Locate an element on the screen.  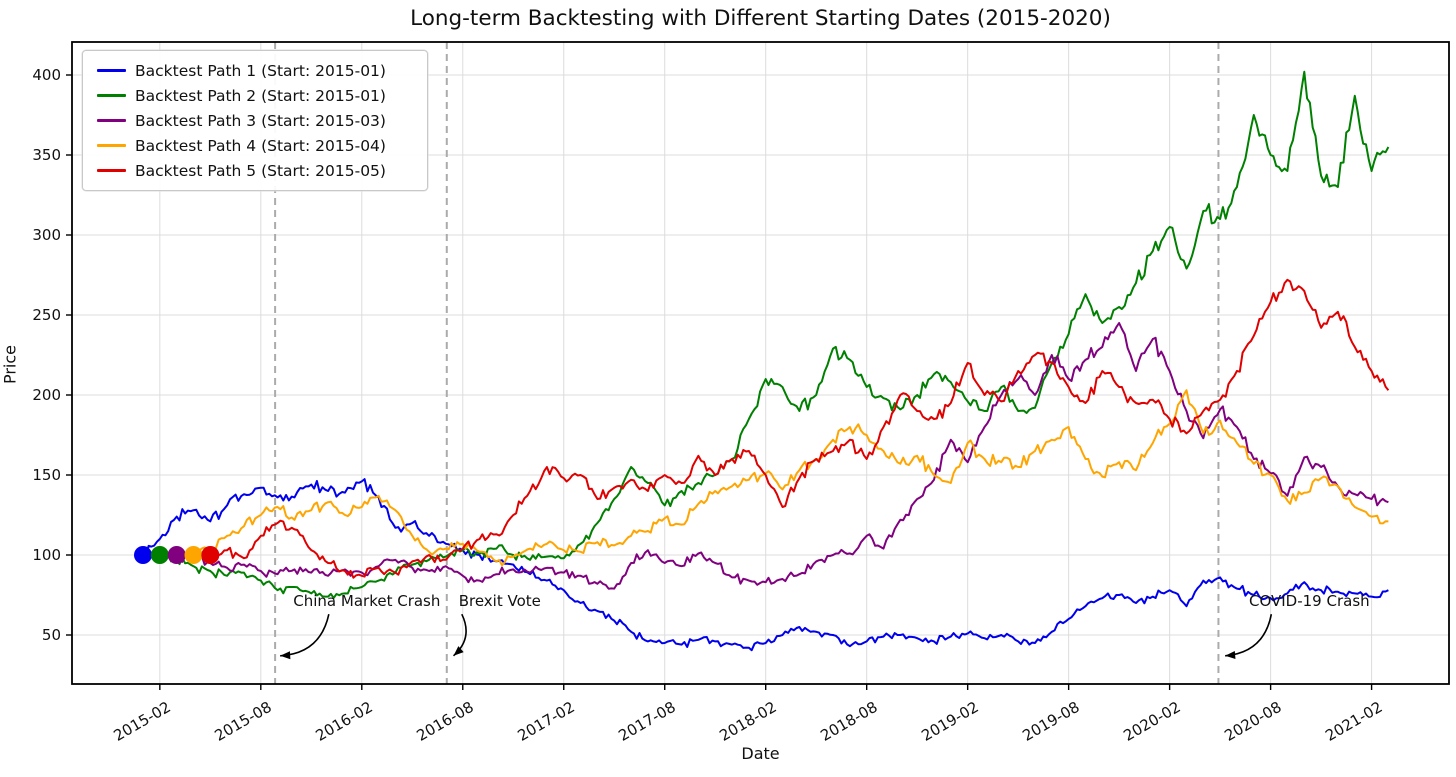
x-tick-label: 2015-08 is located at coordinates (243, 721).